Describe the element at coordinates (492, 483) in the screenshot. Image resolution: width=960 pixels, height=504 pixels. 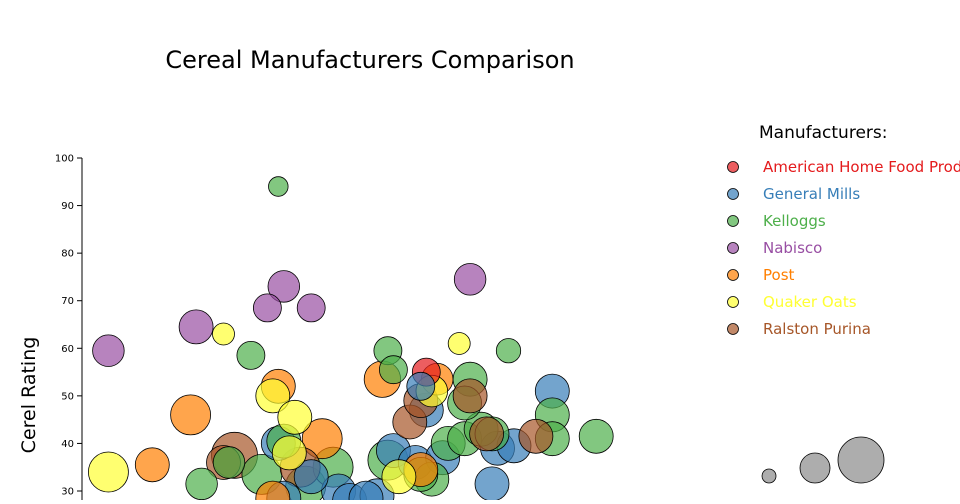
I see `data-bubble: General Mills: 31.5` at that location.